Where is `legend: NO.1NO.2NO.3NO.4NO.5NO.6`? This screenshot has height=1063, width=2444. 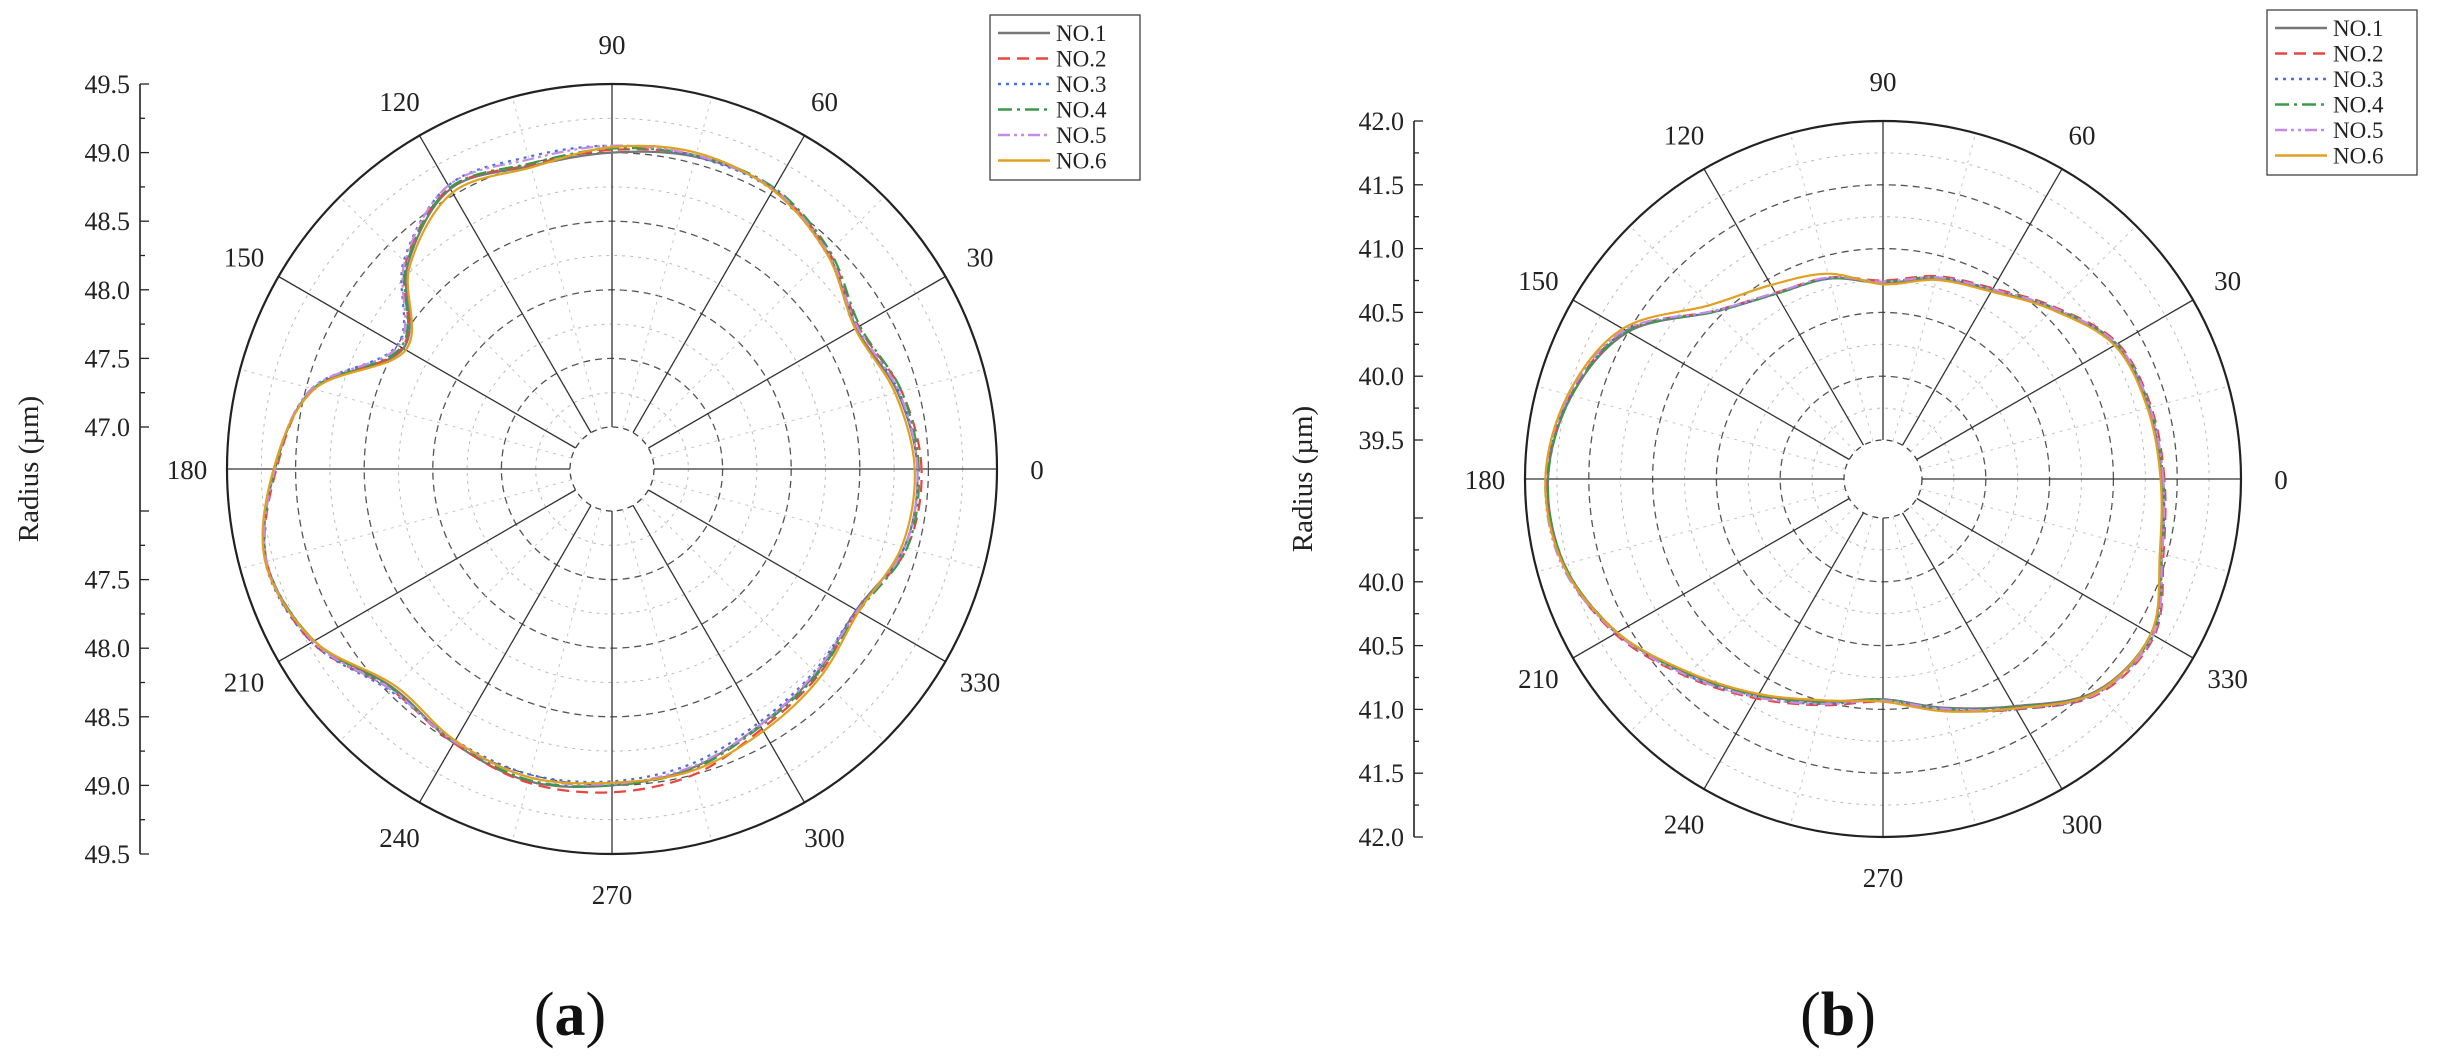
legend: NO.1NO.2NO.3NO.4NO.5NO.6 is located at coordinates (2342, 92).